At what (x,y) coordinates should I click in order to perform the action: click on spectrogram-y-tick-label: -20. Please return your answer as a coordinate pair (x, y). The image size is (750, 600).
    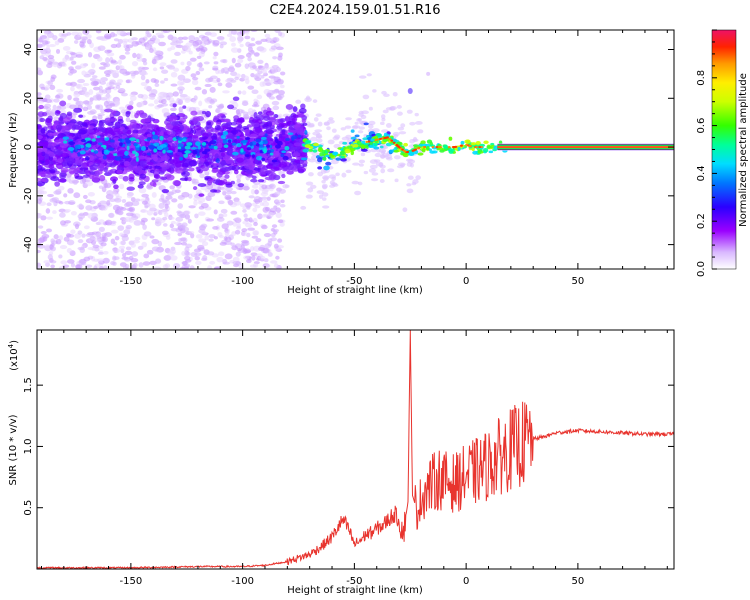
    Looking at the image, I should click on (28, 196).